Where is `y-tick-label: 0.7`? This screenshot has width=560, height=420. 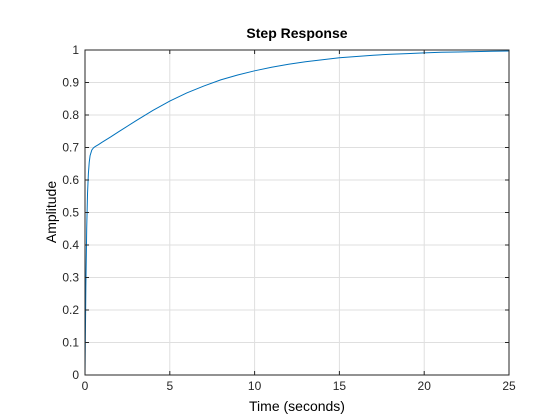 y-tick-label: 0.7 is located at coordinates (70, 148).